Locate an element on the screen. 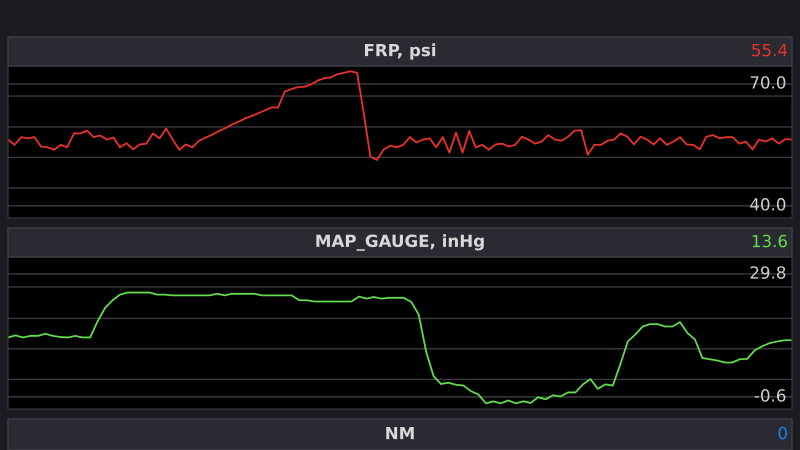 The image size is (800, 450). y-tick-label: -0.6 is located at coordinates (770, 395).